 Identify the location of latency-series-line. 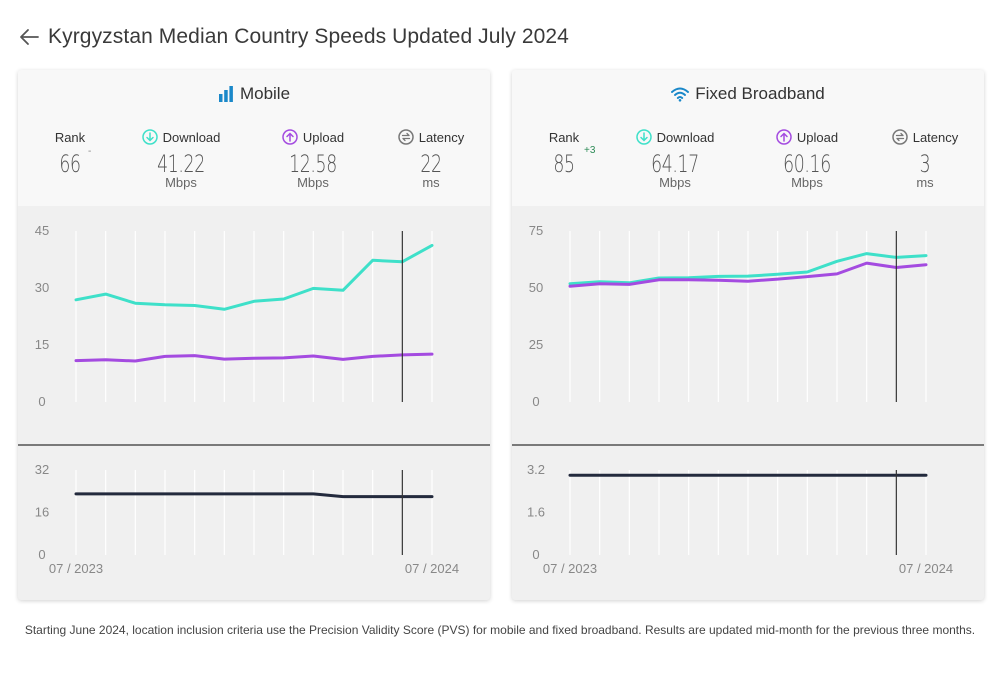
(254, 495).